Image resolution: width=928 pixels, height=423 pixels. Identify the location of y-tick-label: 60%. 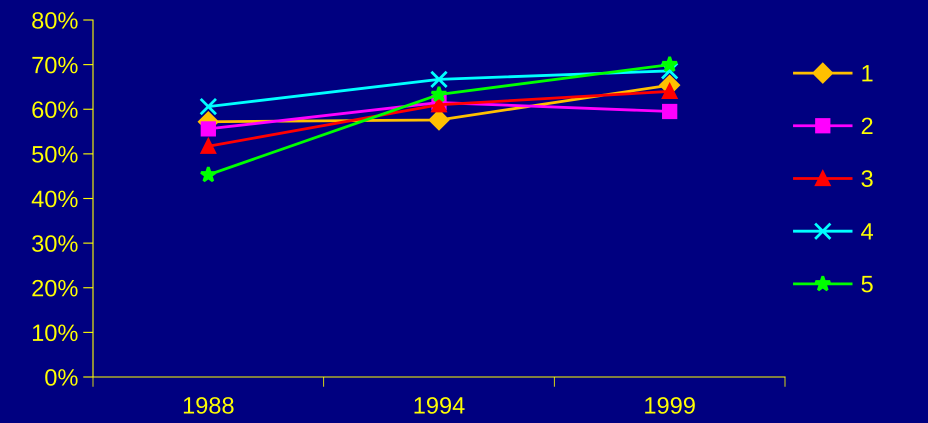
(55, 109).